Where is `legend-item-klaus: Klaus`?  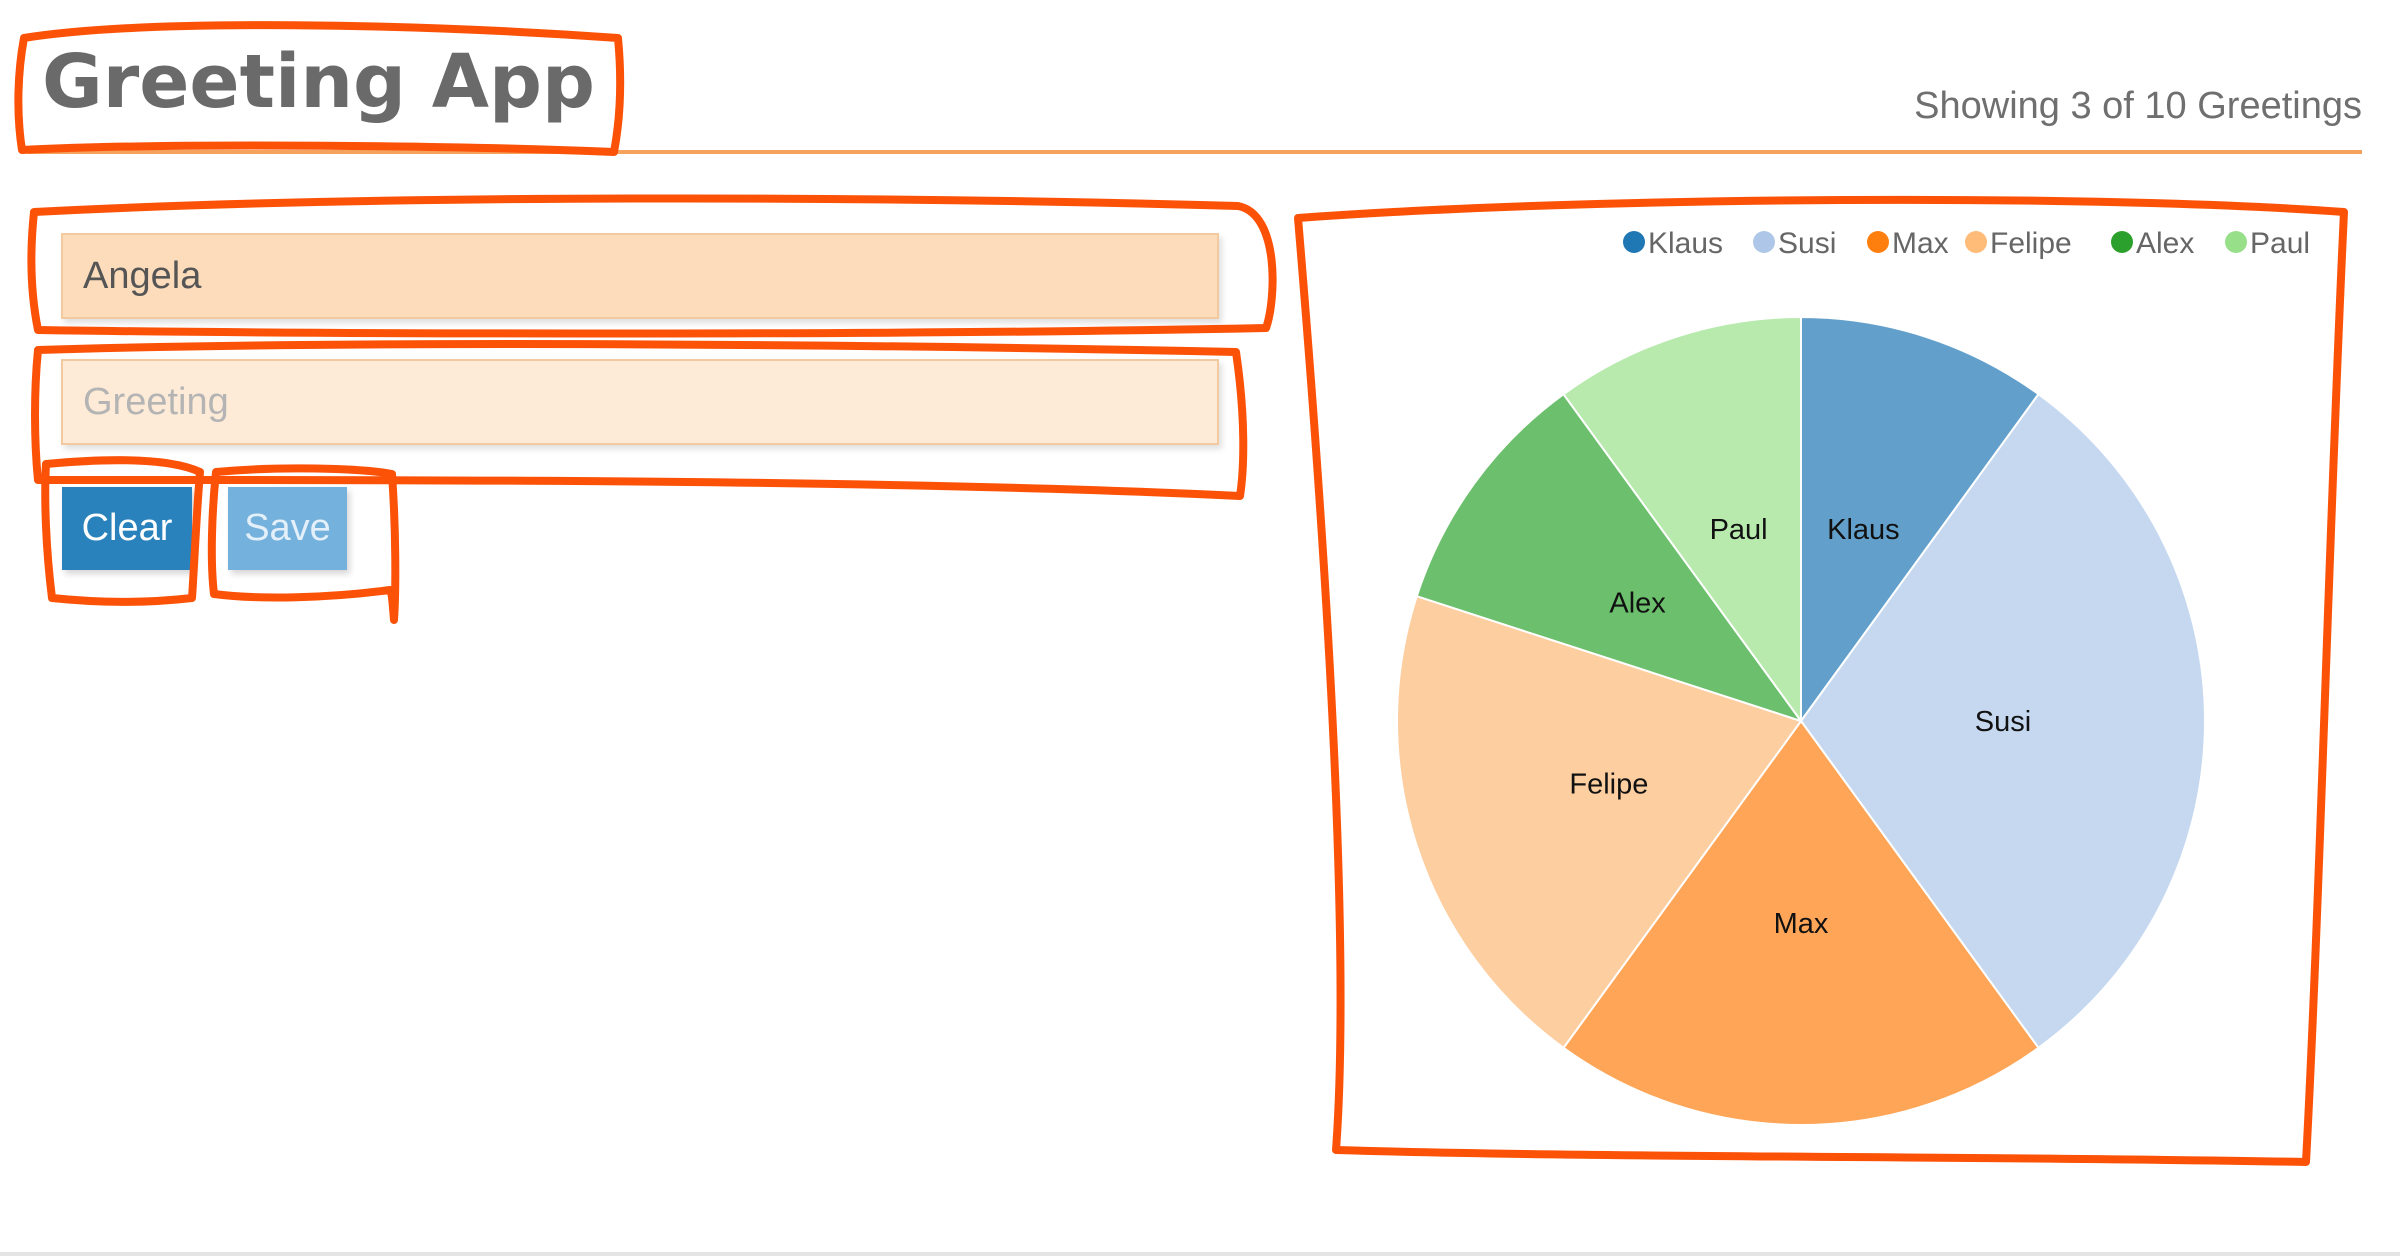
legend-item-klaus: Klaus is located at coordinates (1673, 243).